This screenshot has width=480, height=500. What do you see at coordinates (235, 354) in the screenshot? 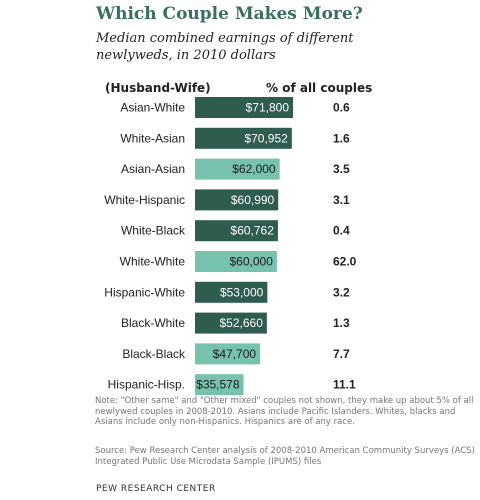
I see `bar-value-label: $47,700` at bounding box center [235, 354].